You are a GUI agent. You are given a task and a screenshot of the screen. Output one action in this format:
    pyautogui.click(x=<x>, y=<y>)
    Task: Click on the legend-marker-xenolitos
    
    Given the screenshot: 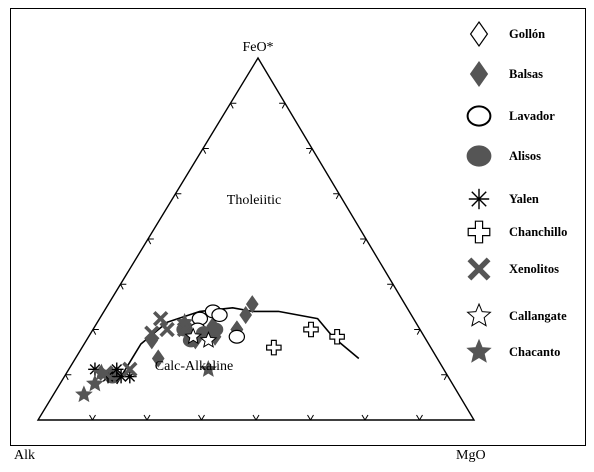 What is the action you would take?
    pyautogui.click(x=479, y=269)
    